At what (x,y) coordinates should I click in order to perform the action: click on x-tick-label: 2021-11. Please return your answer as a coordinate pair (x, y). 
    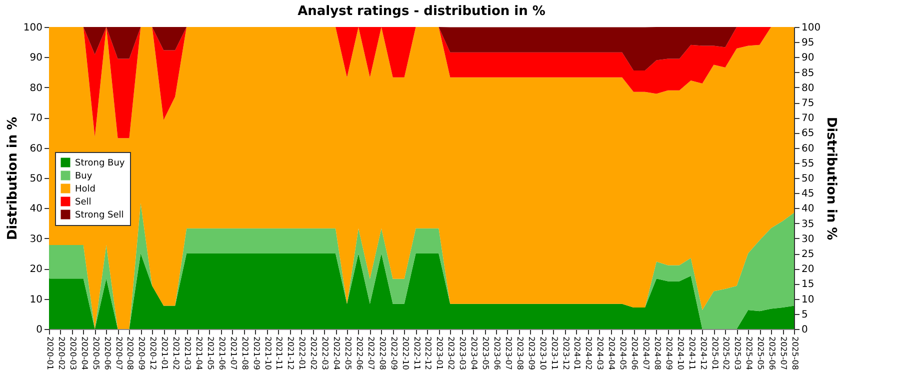
    Looking at the image, I should click on (279, 353).